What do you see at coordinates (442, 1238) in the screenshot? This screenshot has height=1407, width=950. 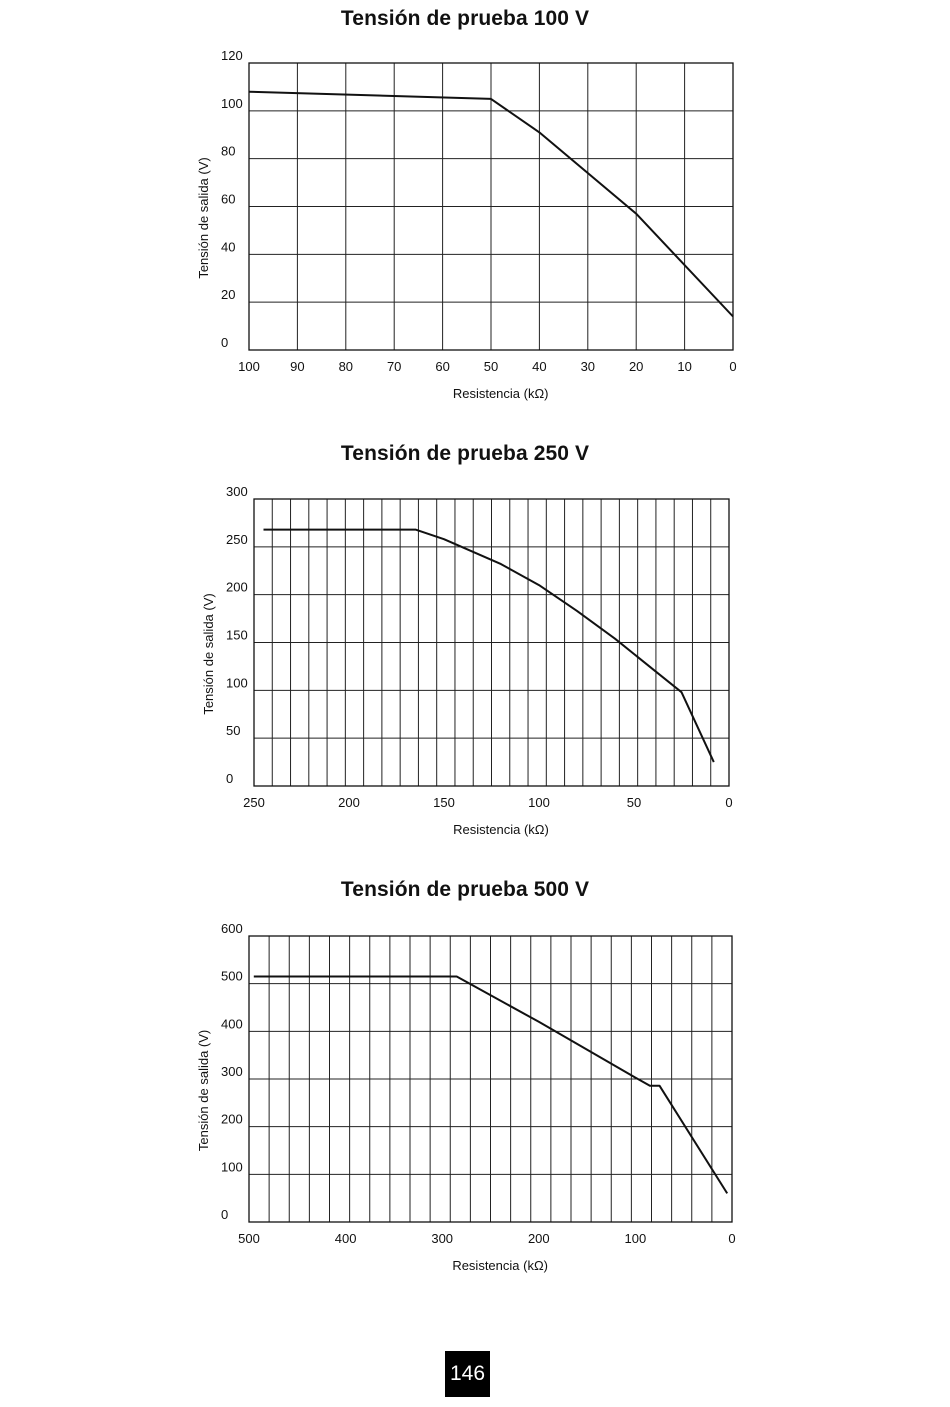 I see `x-tick-label: 300` at bounding box center [442, 1238].